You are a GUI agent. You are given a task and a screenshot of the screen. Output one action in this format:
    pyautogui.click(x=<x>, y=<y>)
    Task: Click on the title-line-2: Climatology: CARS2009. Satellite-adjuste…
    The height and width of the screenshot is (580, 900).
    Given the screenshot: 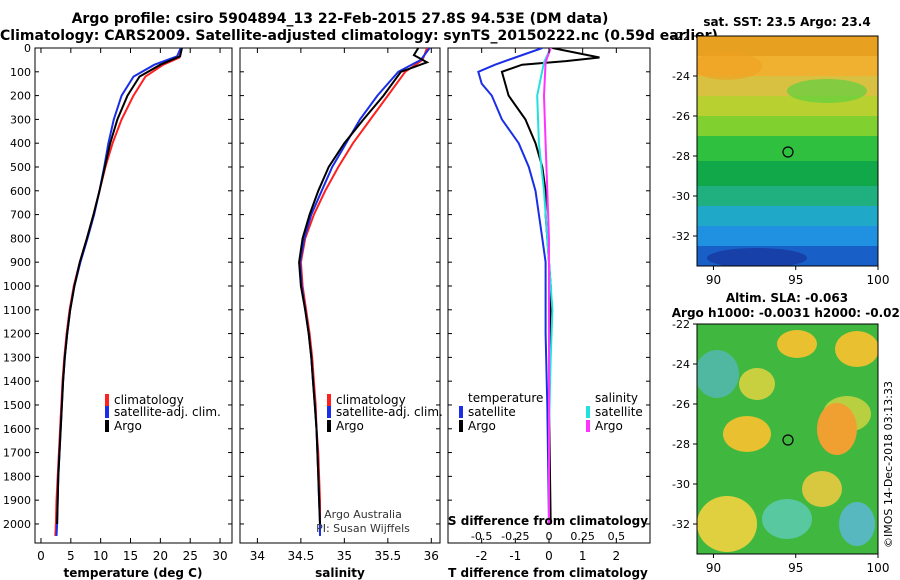 What is the action you would take?
    pyautogui.click(x=359, y=36)
    